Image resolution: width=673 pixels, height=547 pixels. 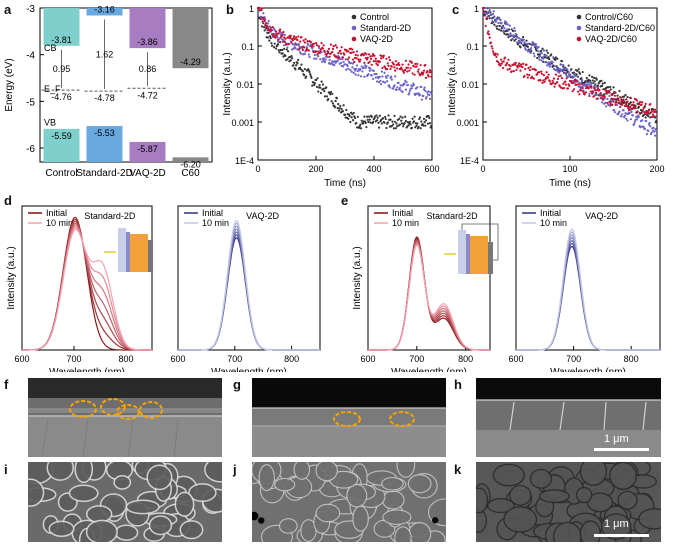 What do you see at coordinates (471, 248) in the screenshot?
I see `device-inset` at bounding box center [471, 248].